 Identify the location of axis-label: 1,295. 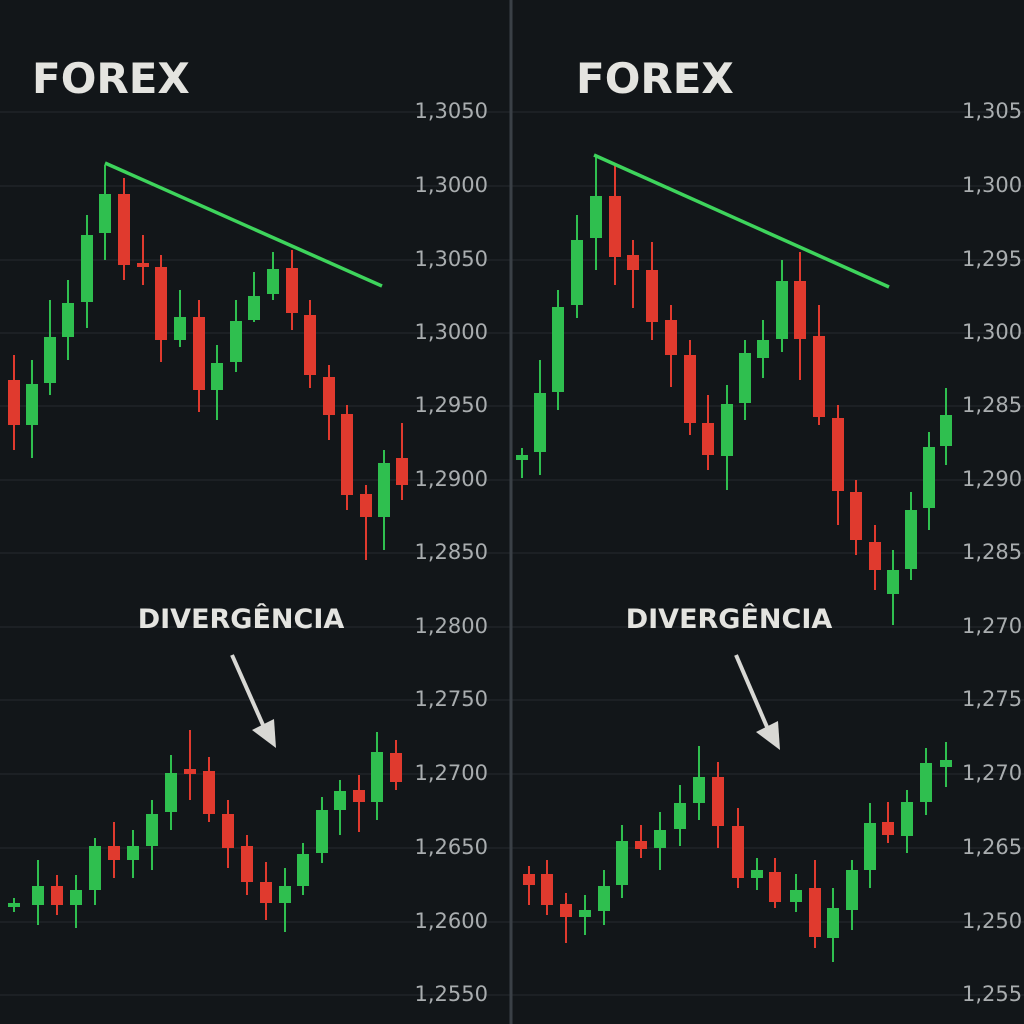
(992, 259).